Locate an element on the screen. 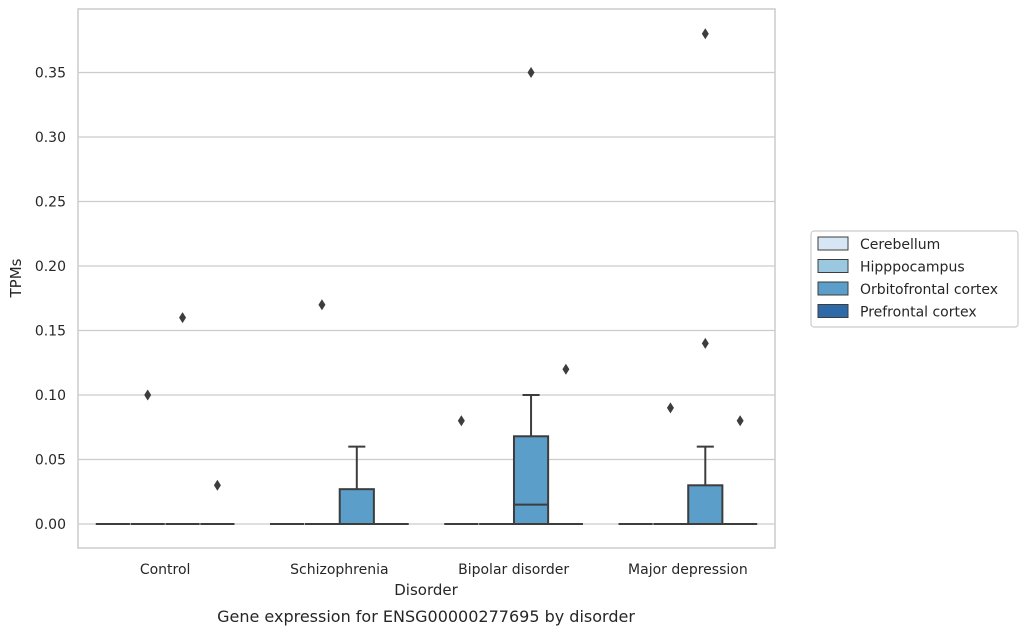 The image size is (1028, 634). legend-label: Hipppocampus is located at coordinates (912, 268).